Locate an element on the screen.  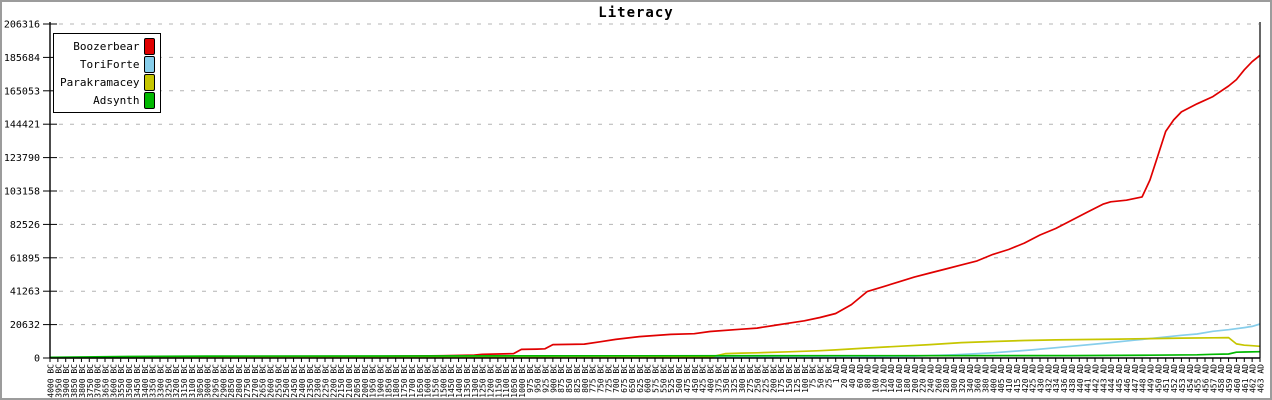
x-tick-label: 2100 BC is located at coordinates (349, 381).